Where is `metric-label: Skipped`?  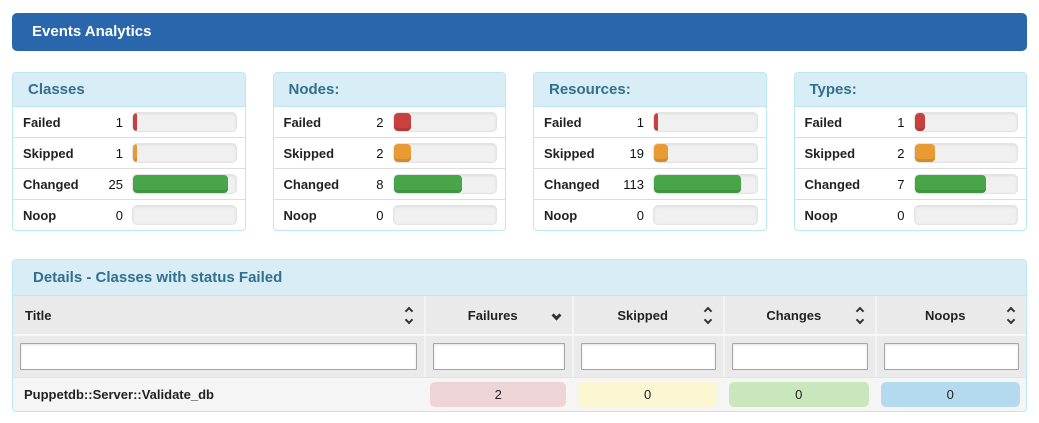
metric-label: Skipped is located at coordinates (830, 153).